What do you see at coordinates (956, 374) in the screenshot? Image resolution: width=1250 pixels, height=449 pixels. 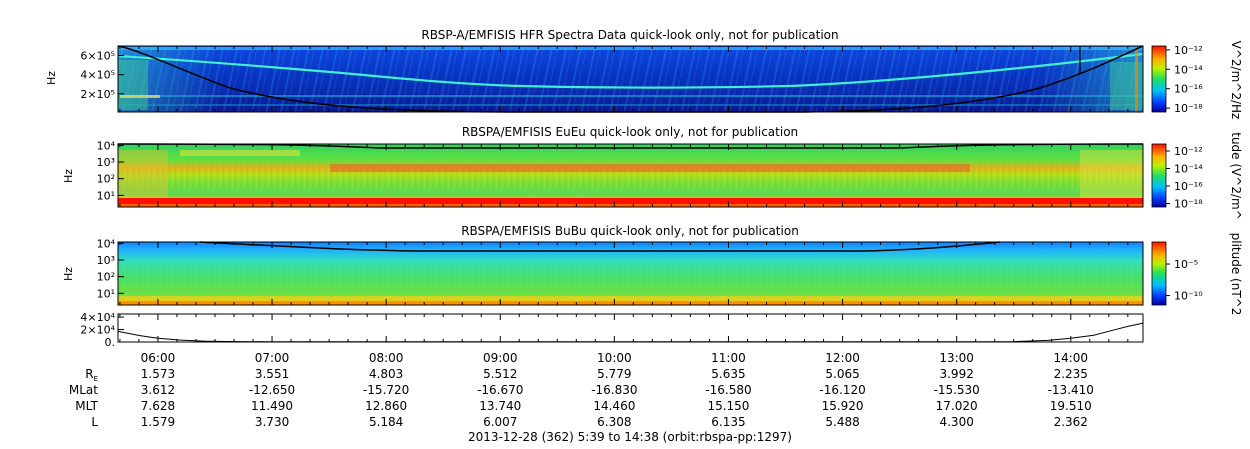 I see `ephemeris-value: 3.992` at bounding box center [956, 374].